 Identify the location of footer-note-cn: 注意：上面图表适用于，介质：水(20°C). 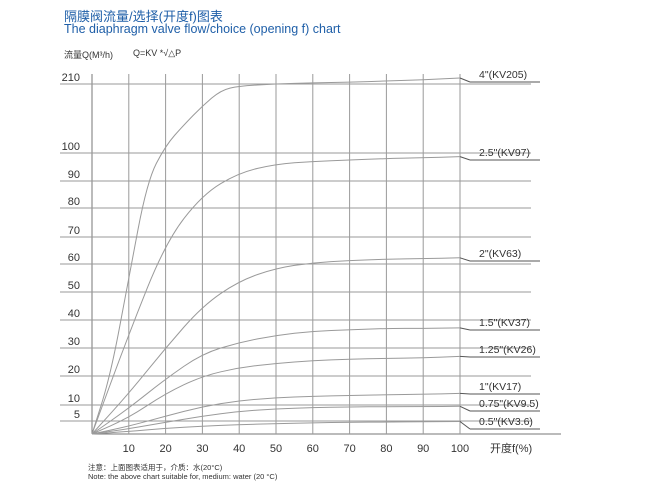
(155, 467).